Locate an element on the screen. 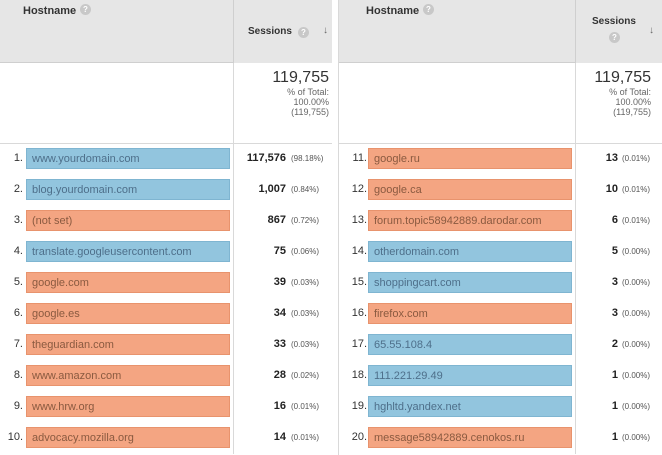  table-row: 16. firefox.com 3 (0.00%) is located at coordinates (500, 314).